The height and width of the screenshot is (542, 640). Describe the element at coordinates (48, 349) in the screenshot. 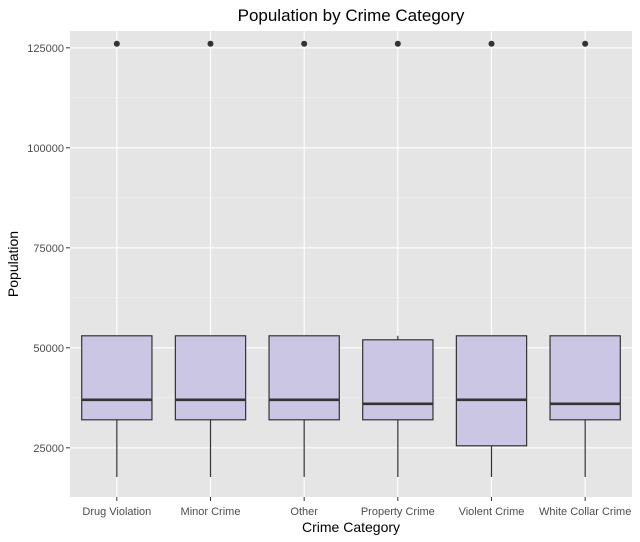

I see `y-tick-label: 50000` at that location.